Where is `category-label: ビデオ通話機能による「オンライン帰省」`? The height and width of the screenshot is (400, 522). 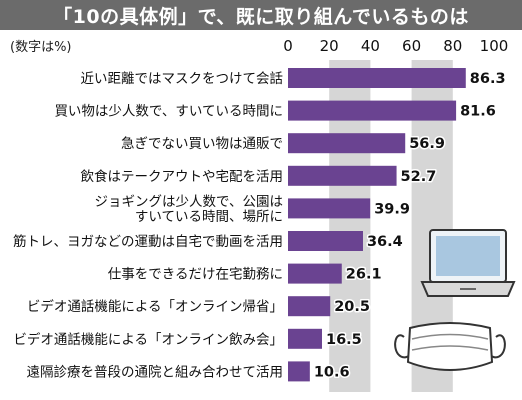
category-label: ビデオ通話機能による「オンライン帰省」 is located at coordinates (155, 306).